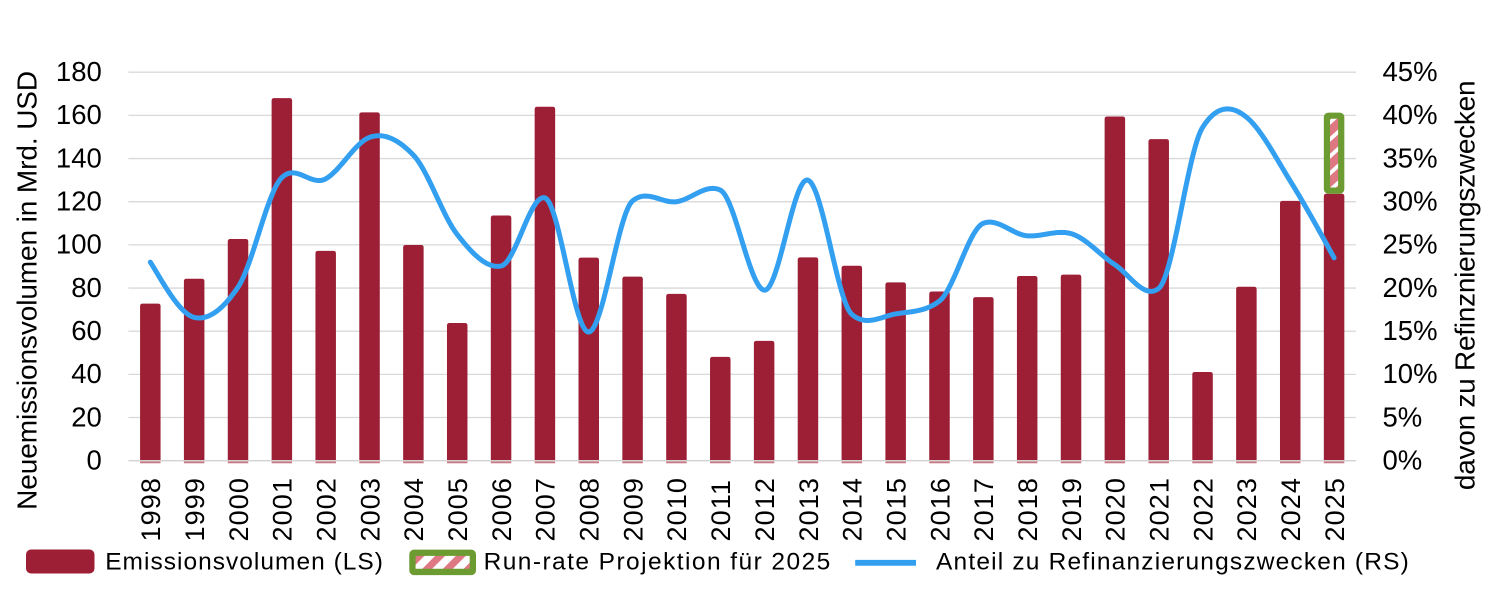  Describe the element at coordinates (1403, 416) in the screenshot. I see `svg-text: 5%` at that location.